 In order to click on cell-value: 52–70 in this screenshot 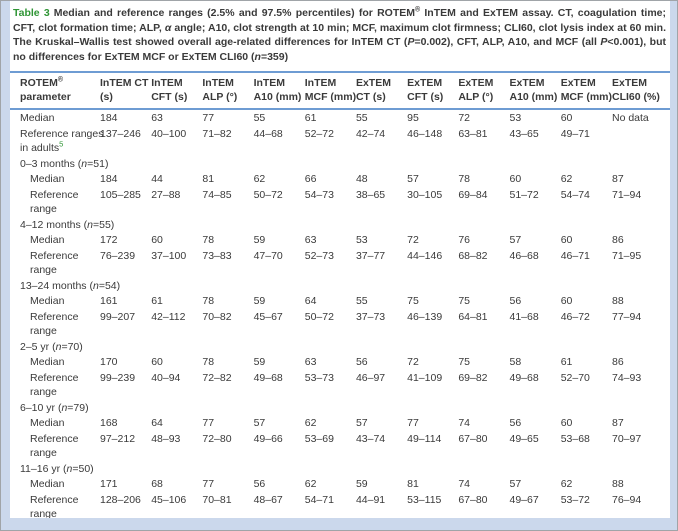, I will do `click(575, 377)`.